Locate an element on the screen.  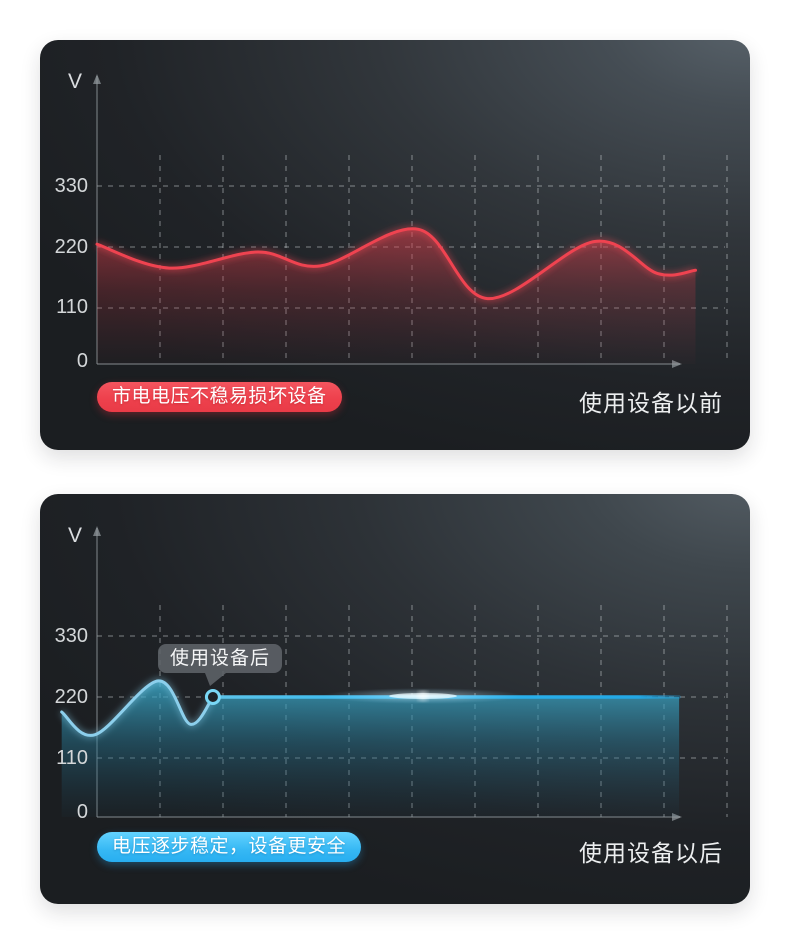
caption-after: 使用设备以后 is located at coordinates (651, 853).